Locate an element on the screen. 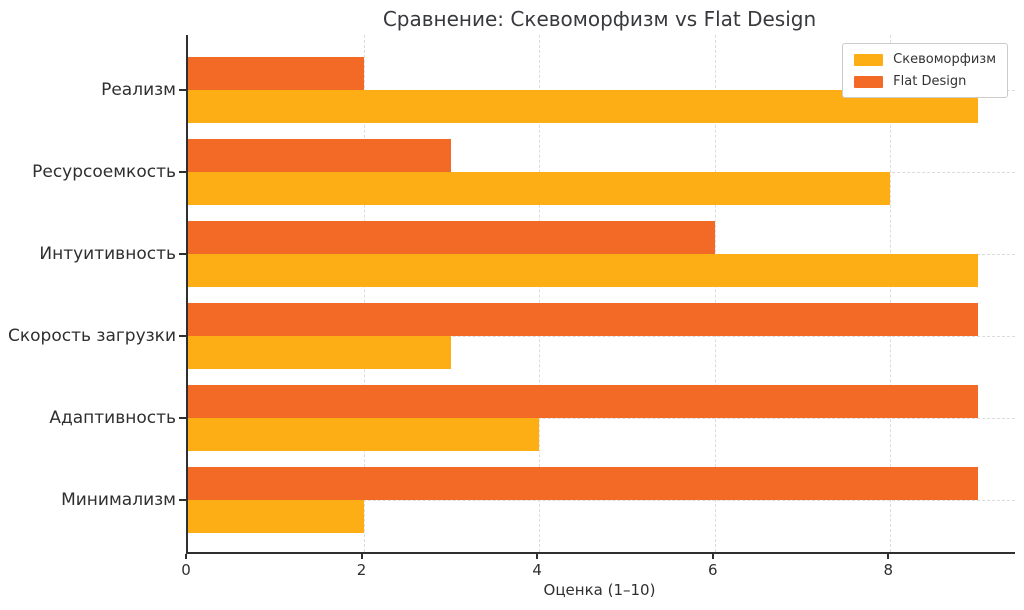 This screenshot has height=610, width=1024. category-label: Ресурсоемкость is located at coordinates (104, 172).